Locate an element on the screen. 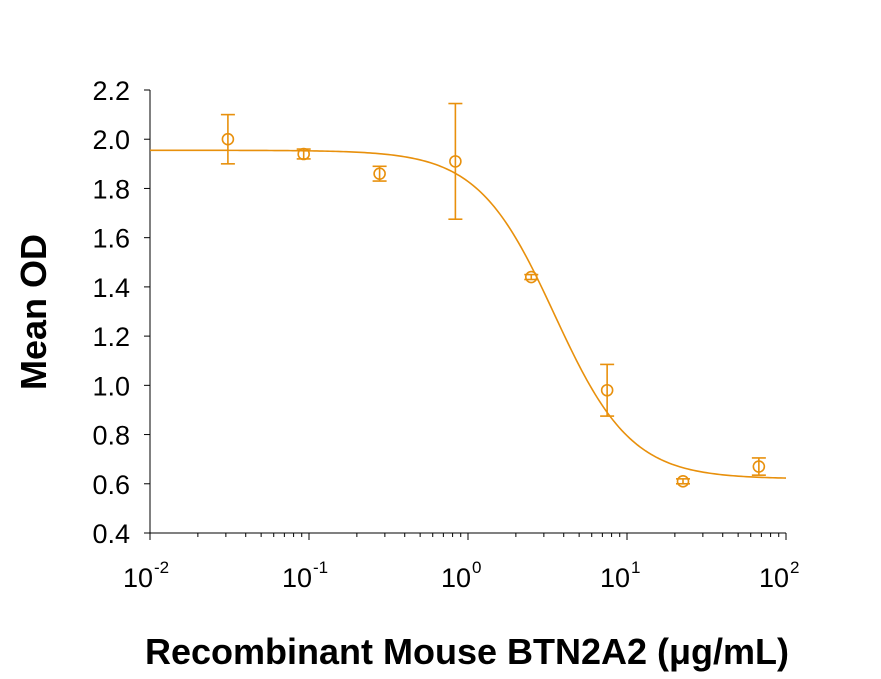  x-tick-label-exponent: -1 is located at coordinates (320, 567).